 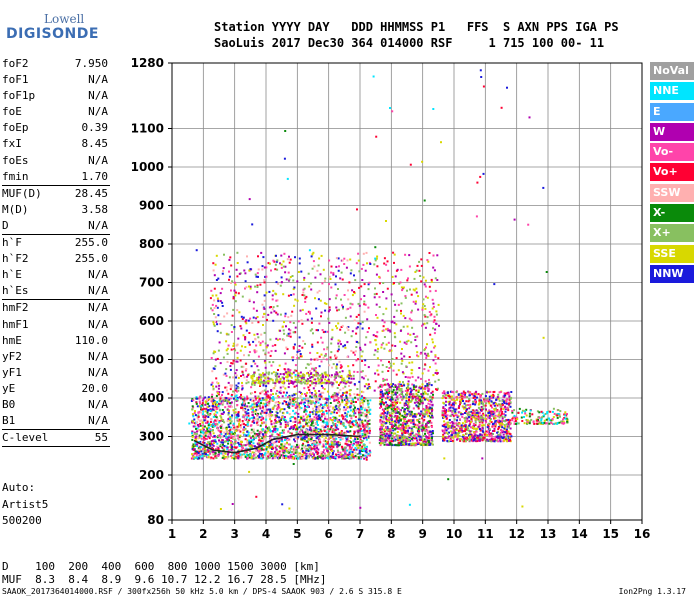 I want to click on param-row: foEp 0.39, so click(x=56, y=128).